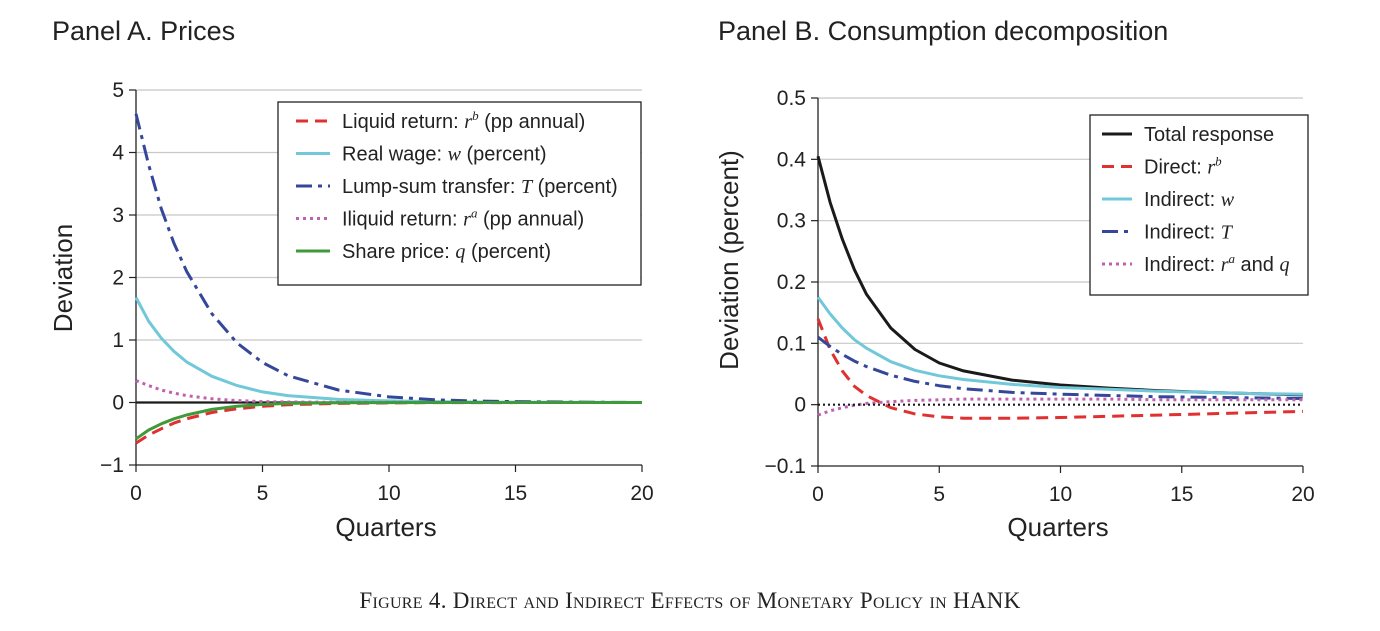 The height and width of the screenshot is (631, 1380). Describe the element at coordinates (144, 31) in the screenshot. I see `panel-a-title: Panel A. Prices` at that location.